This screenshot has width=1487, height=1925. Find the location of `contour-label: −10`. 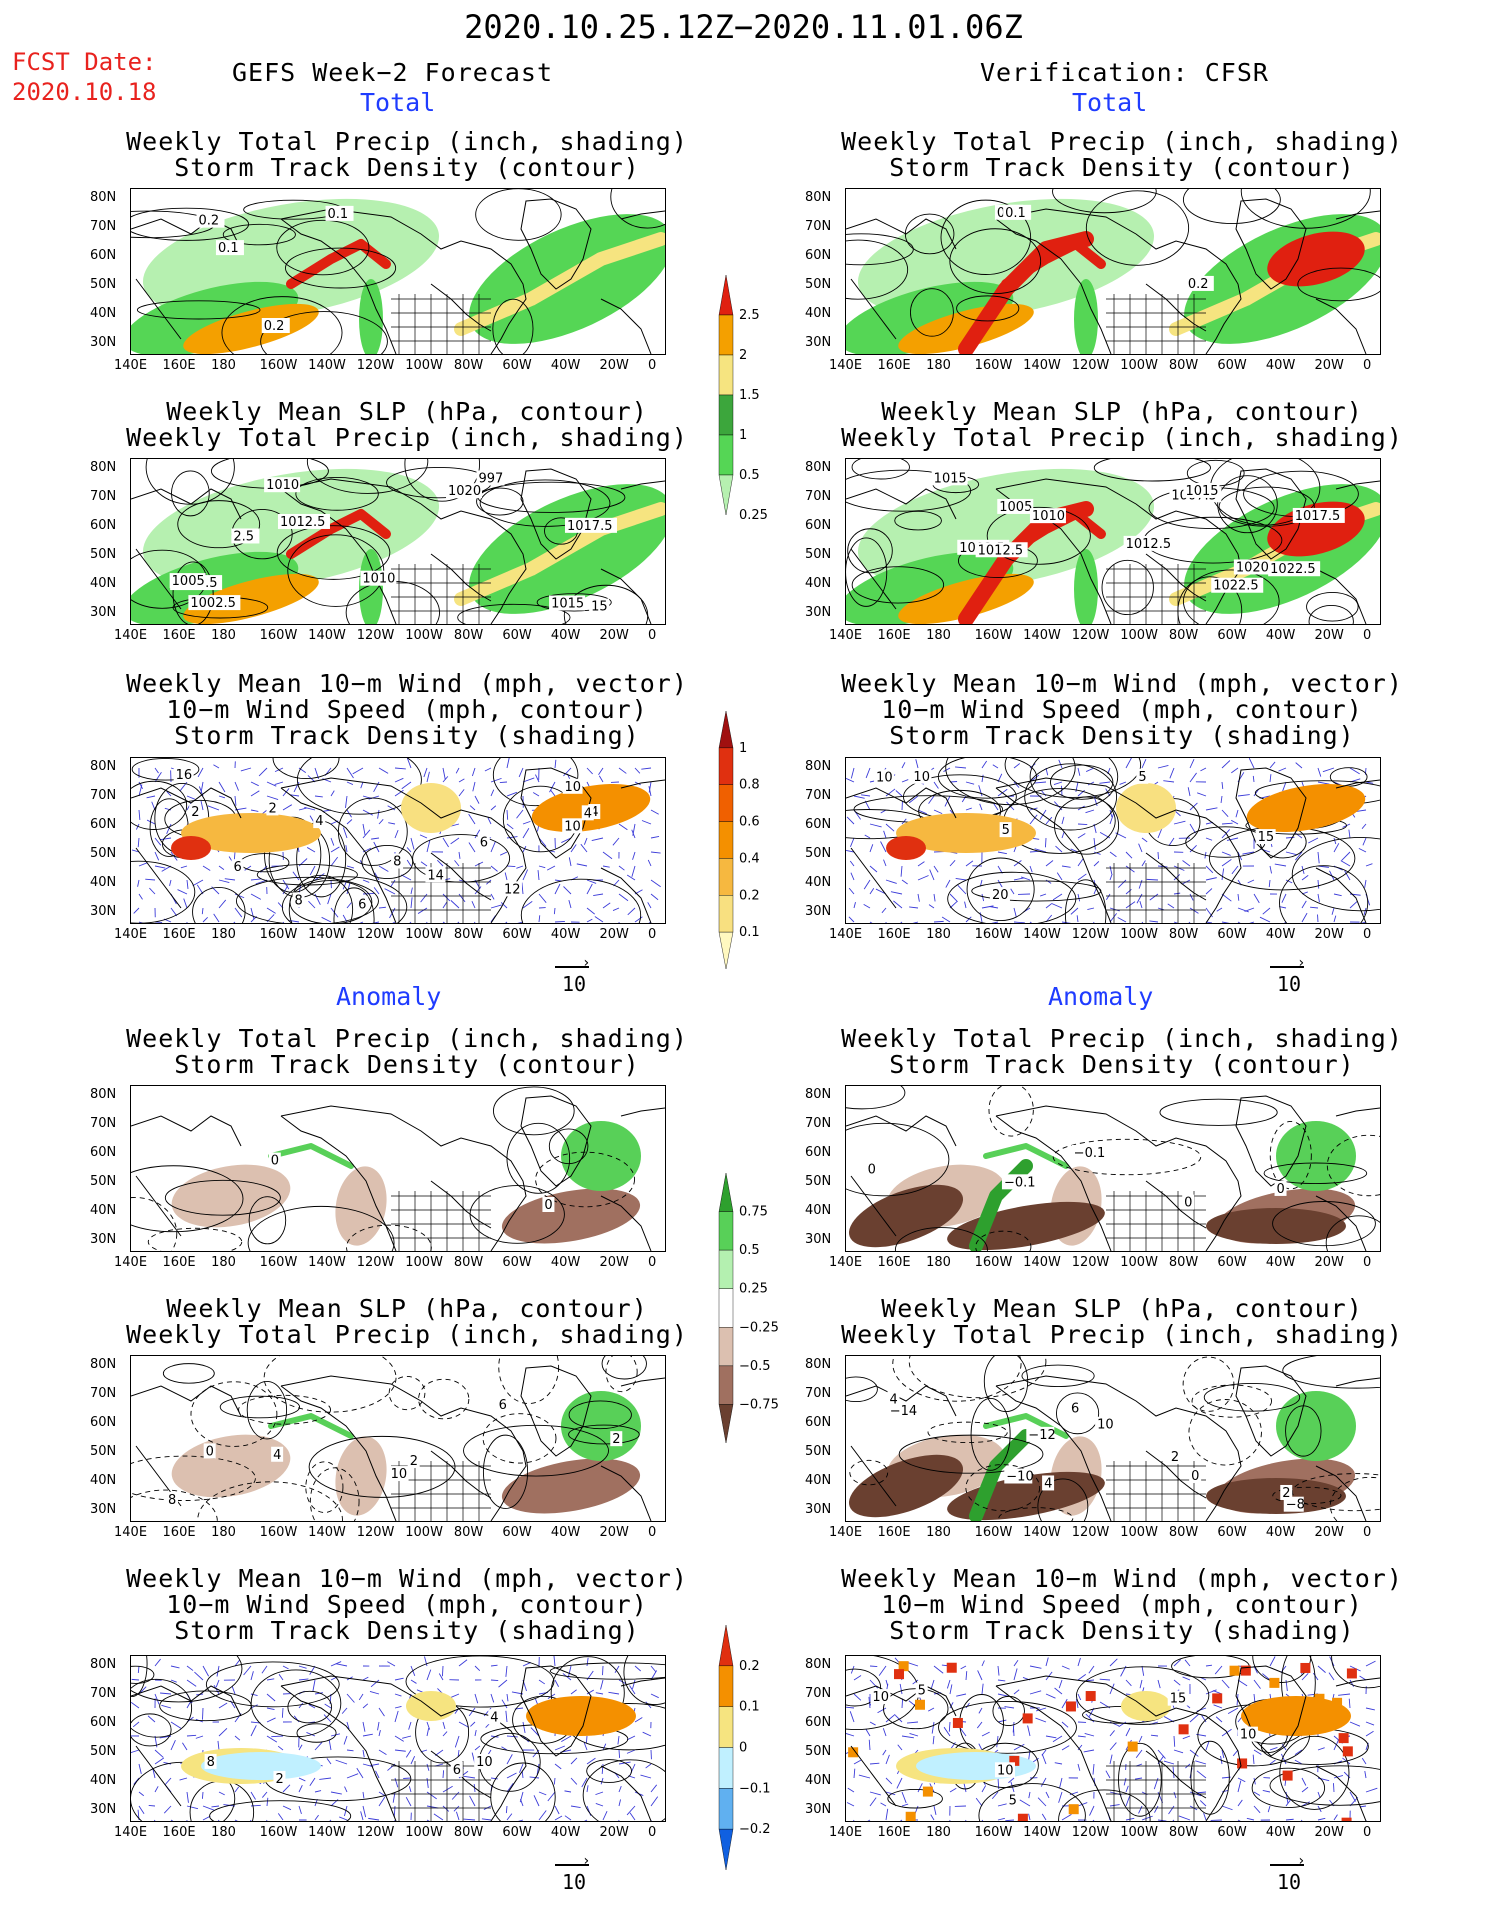

contour-label: −10 is located at coordinates (1019, 1477).